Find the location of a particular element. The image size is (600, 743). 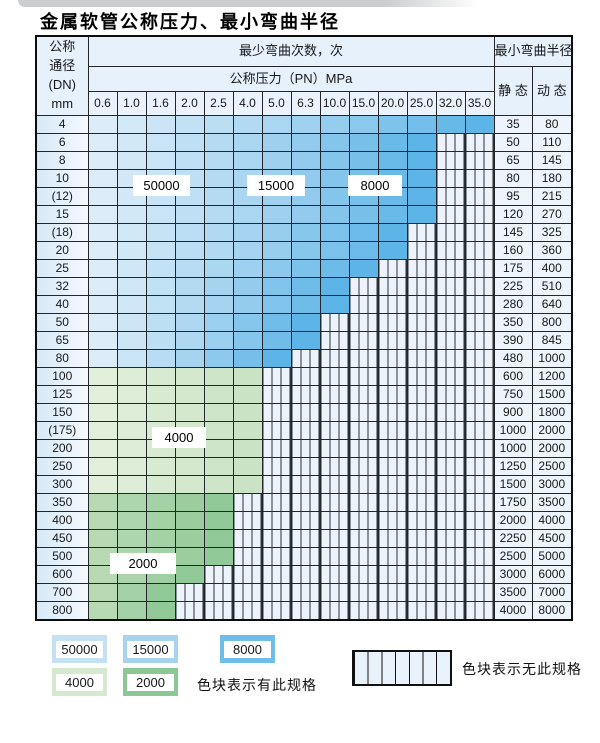

dn-cell: 50 is located at coordinates (62, 322).